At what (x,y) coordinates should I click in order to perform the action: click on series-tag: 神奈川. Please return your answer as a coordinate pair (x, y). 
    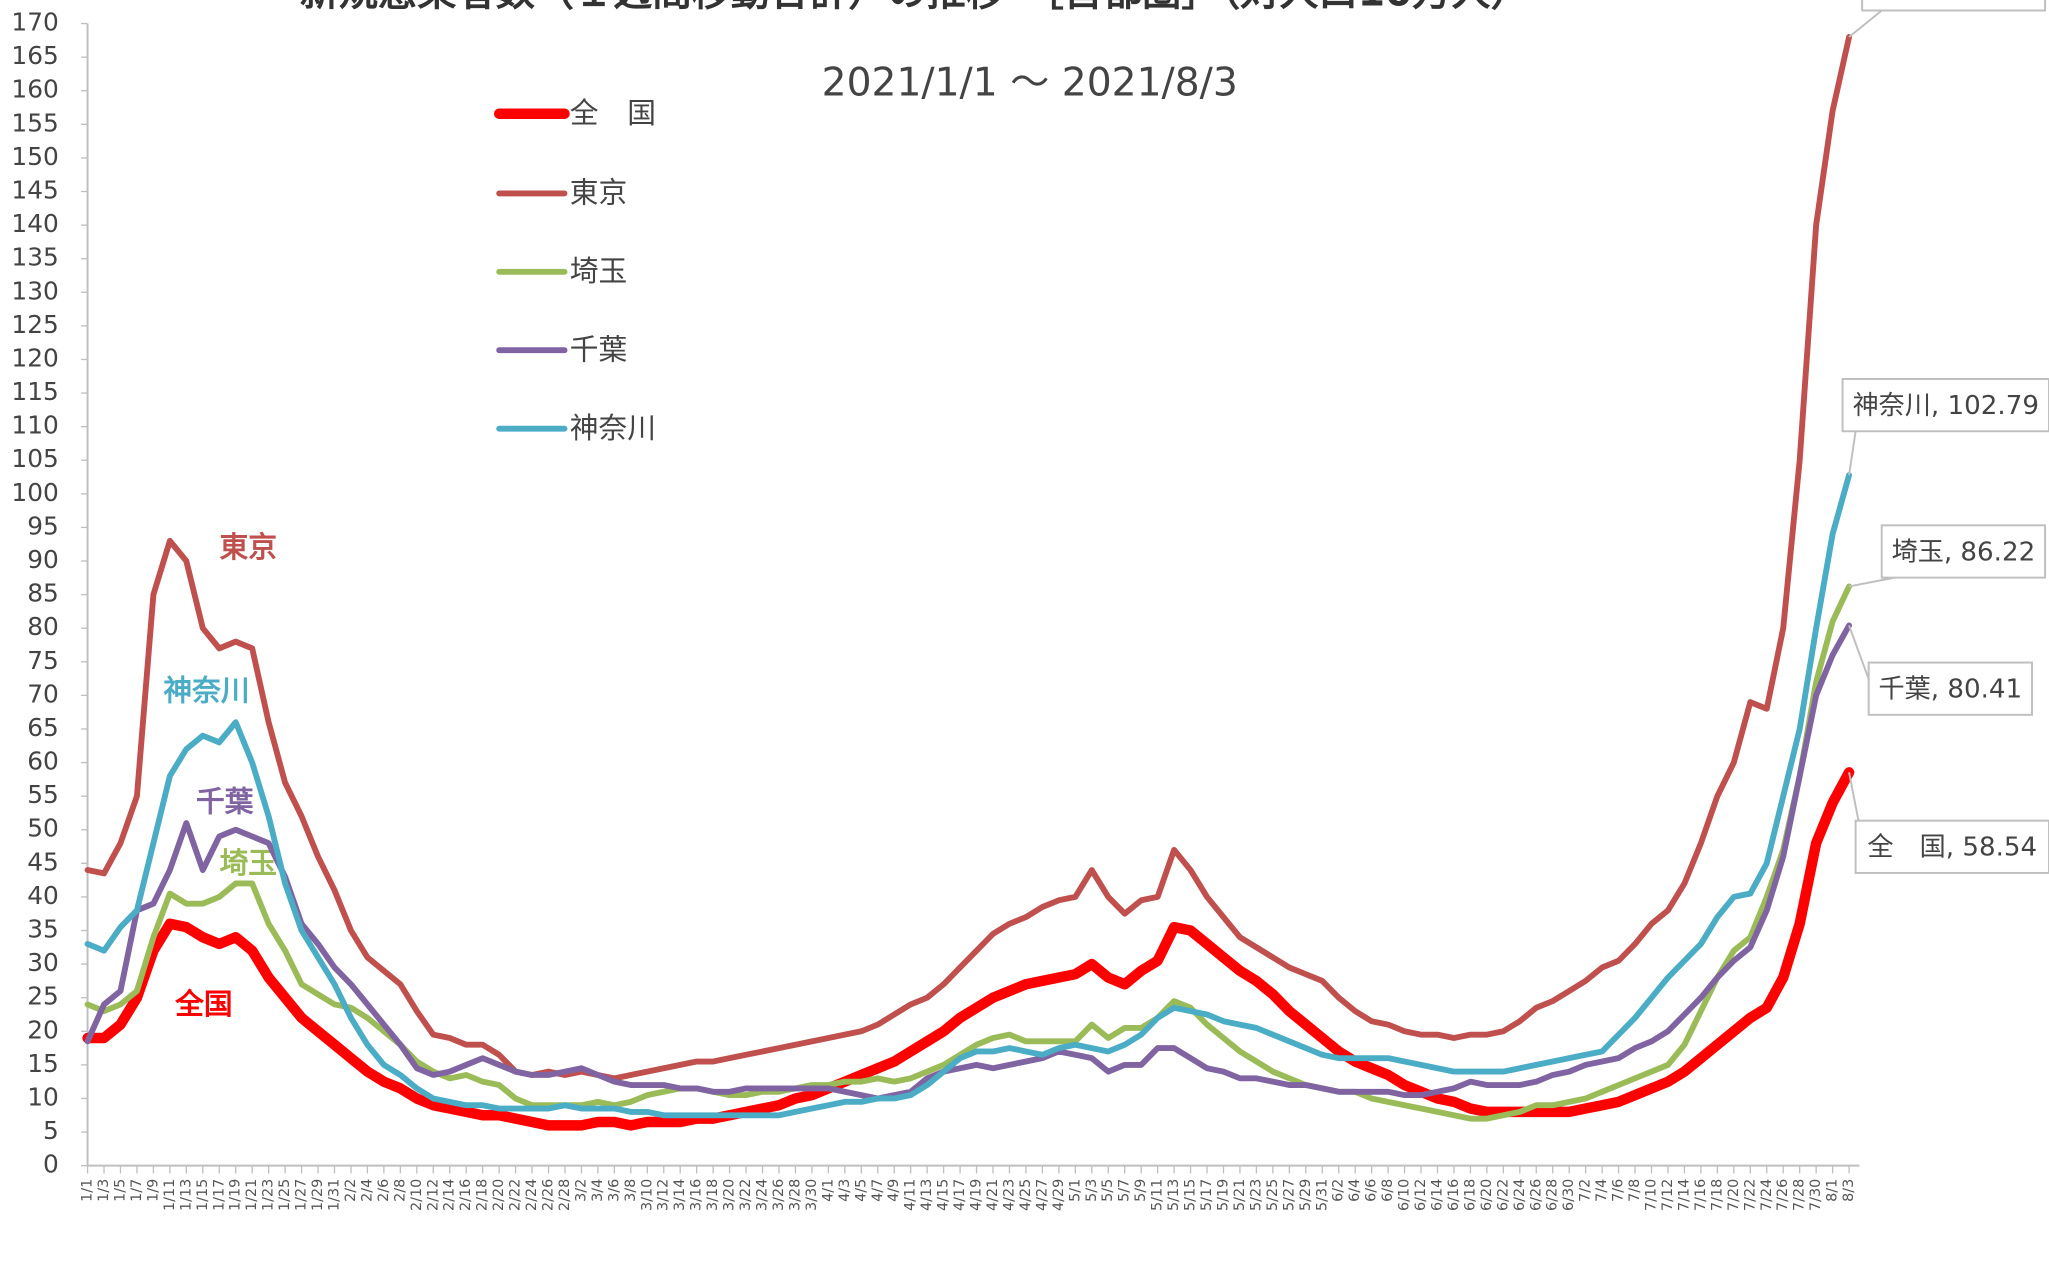
    Looking at the image, I should click on (206, 691).